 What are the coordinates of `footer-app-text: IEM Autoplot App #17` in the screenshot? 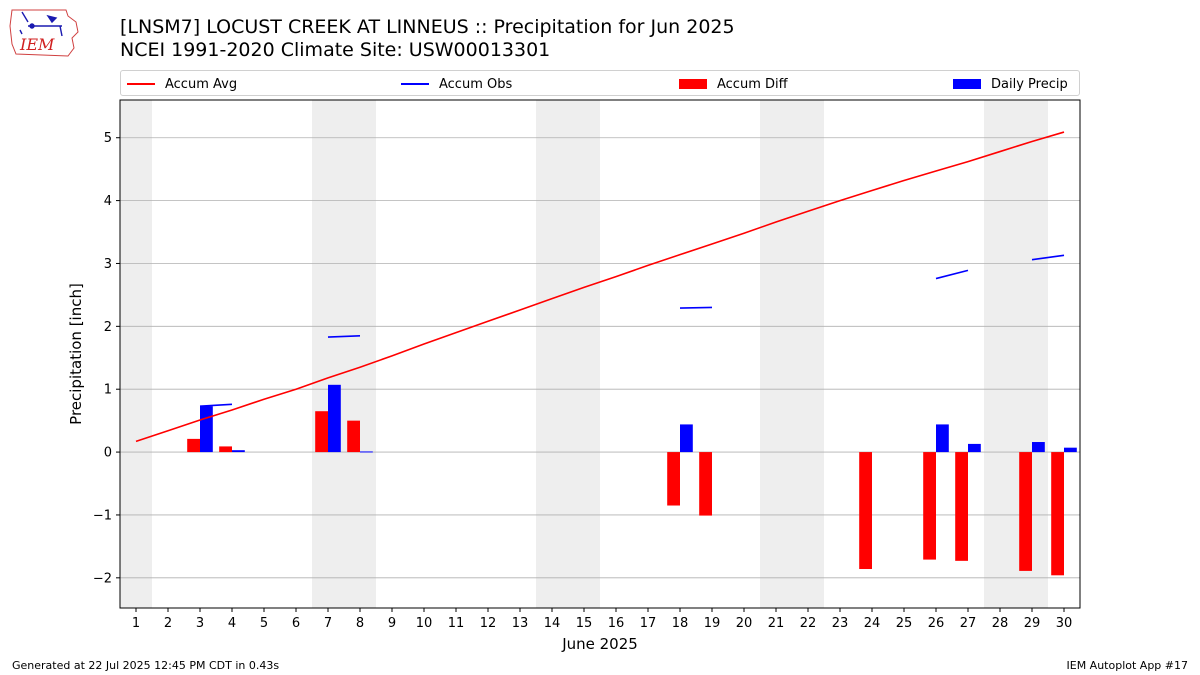 It's located at (1127, 665).